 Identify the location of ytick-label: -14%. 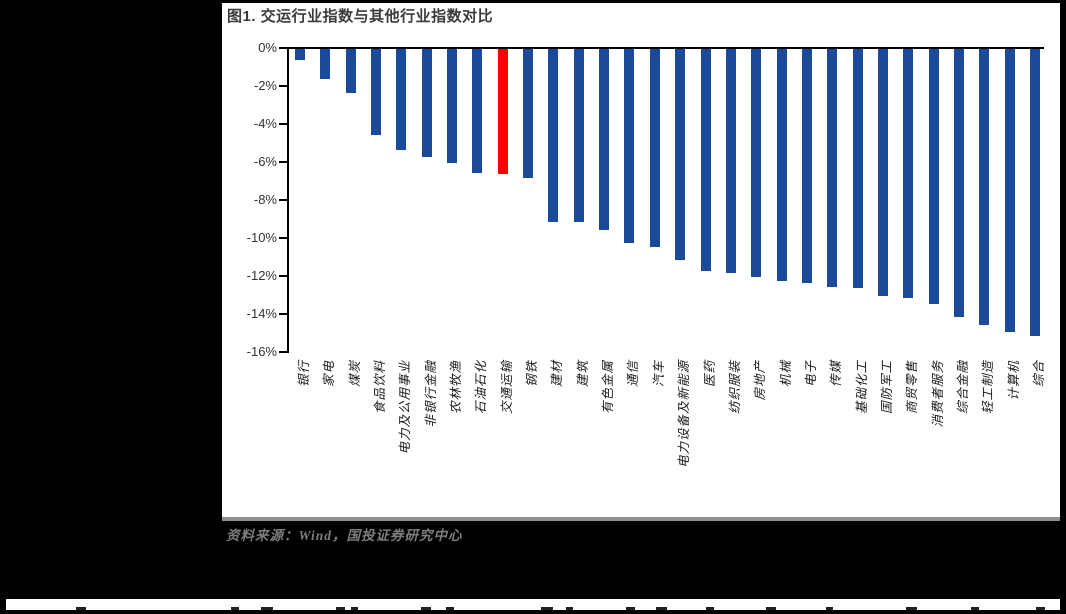
(261, 313).